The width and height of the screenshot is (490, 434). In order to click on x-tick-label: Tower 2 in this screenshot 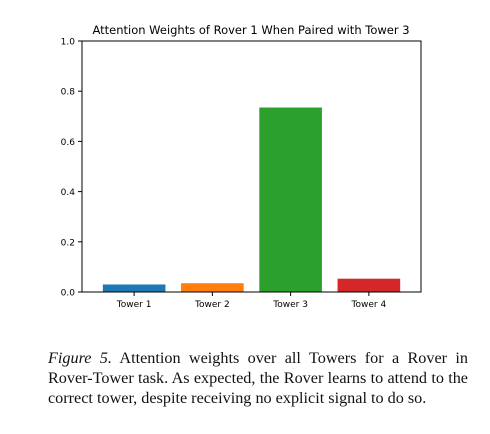, I will do `click(212, 305)`.